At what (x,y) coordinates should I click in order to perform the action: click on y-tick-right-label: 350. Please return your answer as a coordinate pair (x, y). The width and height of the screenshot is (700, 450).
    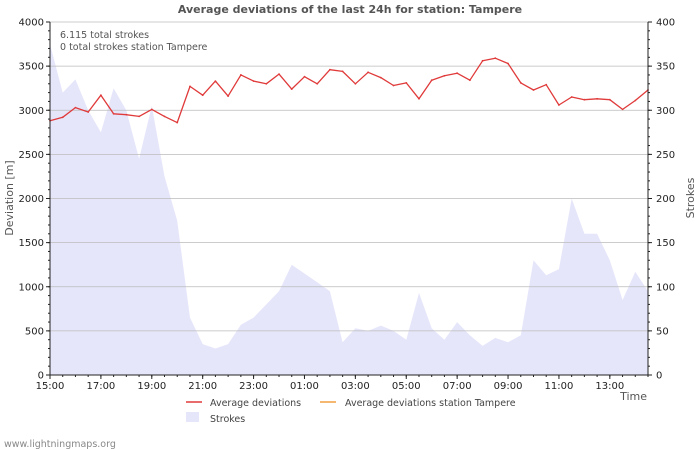
    Looking at the image, I should click on (665, 67).